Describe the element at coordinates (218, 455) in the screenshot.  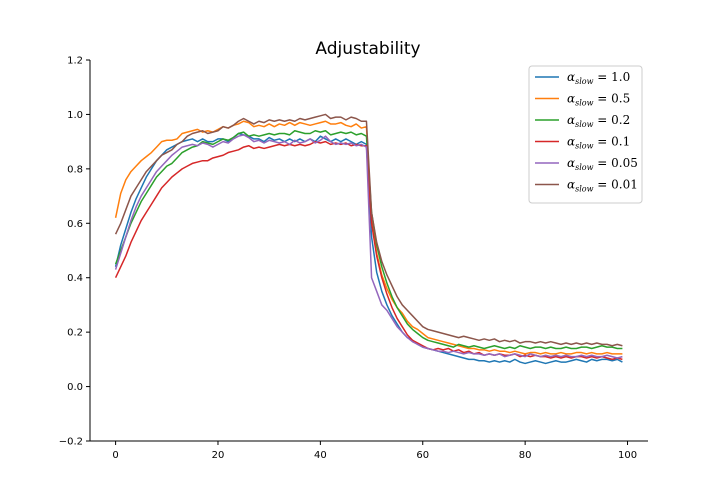
I see `x-tick-label: 20` at that location.